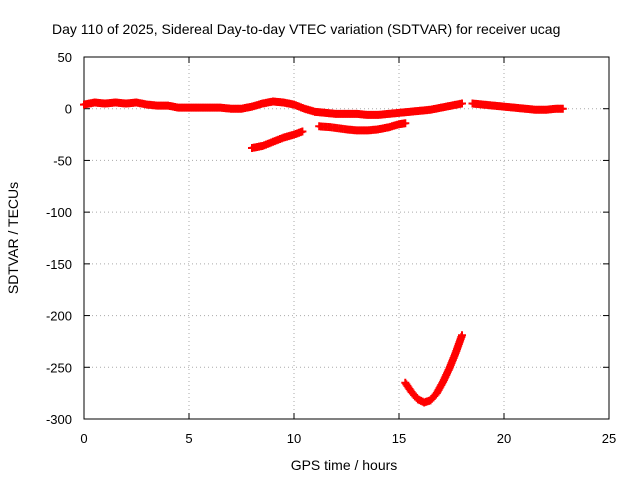 The height and width of the screenshot is (480, 640). Describe the element at coordinates (294, 438) in the screenshot. I see `x-tick-label: 10` at that location.